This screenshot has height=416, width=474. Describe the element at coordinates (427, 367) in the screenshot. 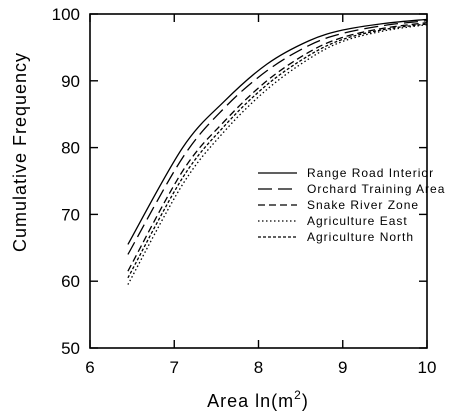

I see `x-tick-label: 10` at that location.